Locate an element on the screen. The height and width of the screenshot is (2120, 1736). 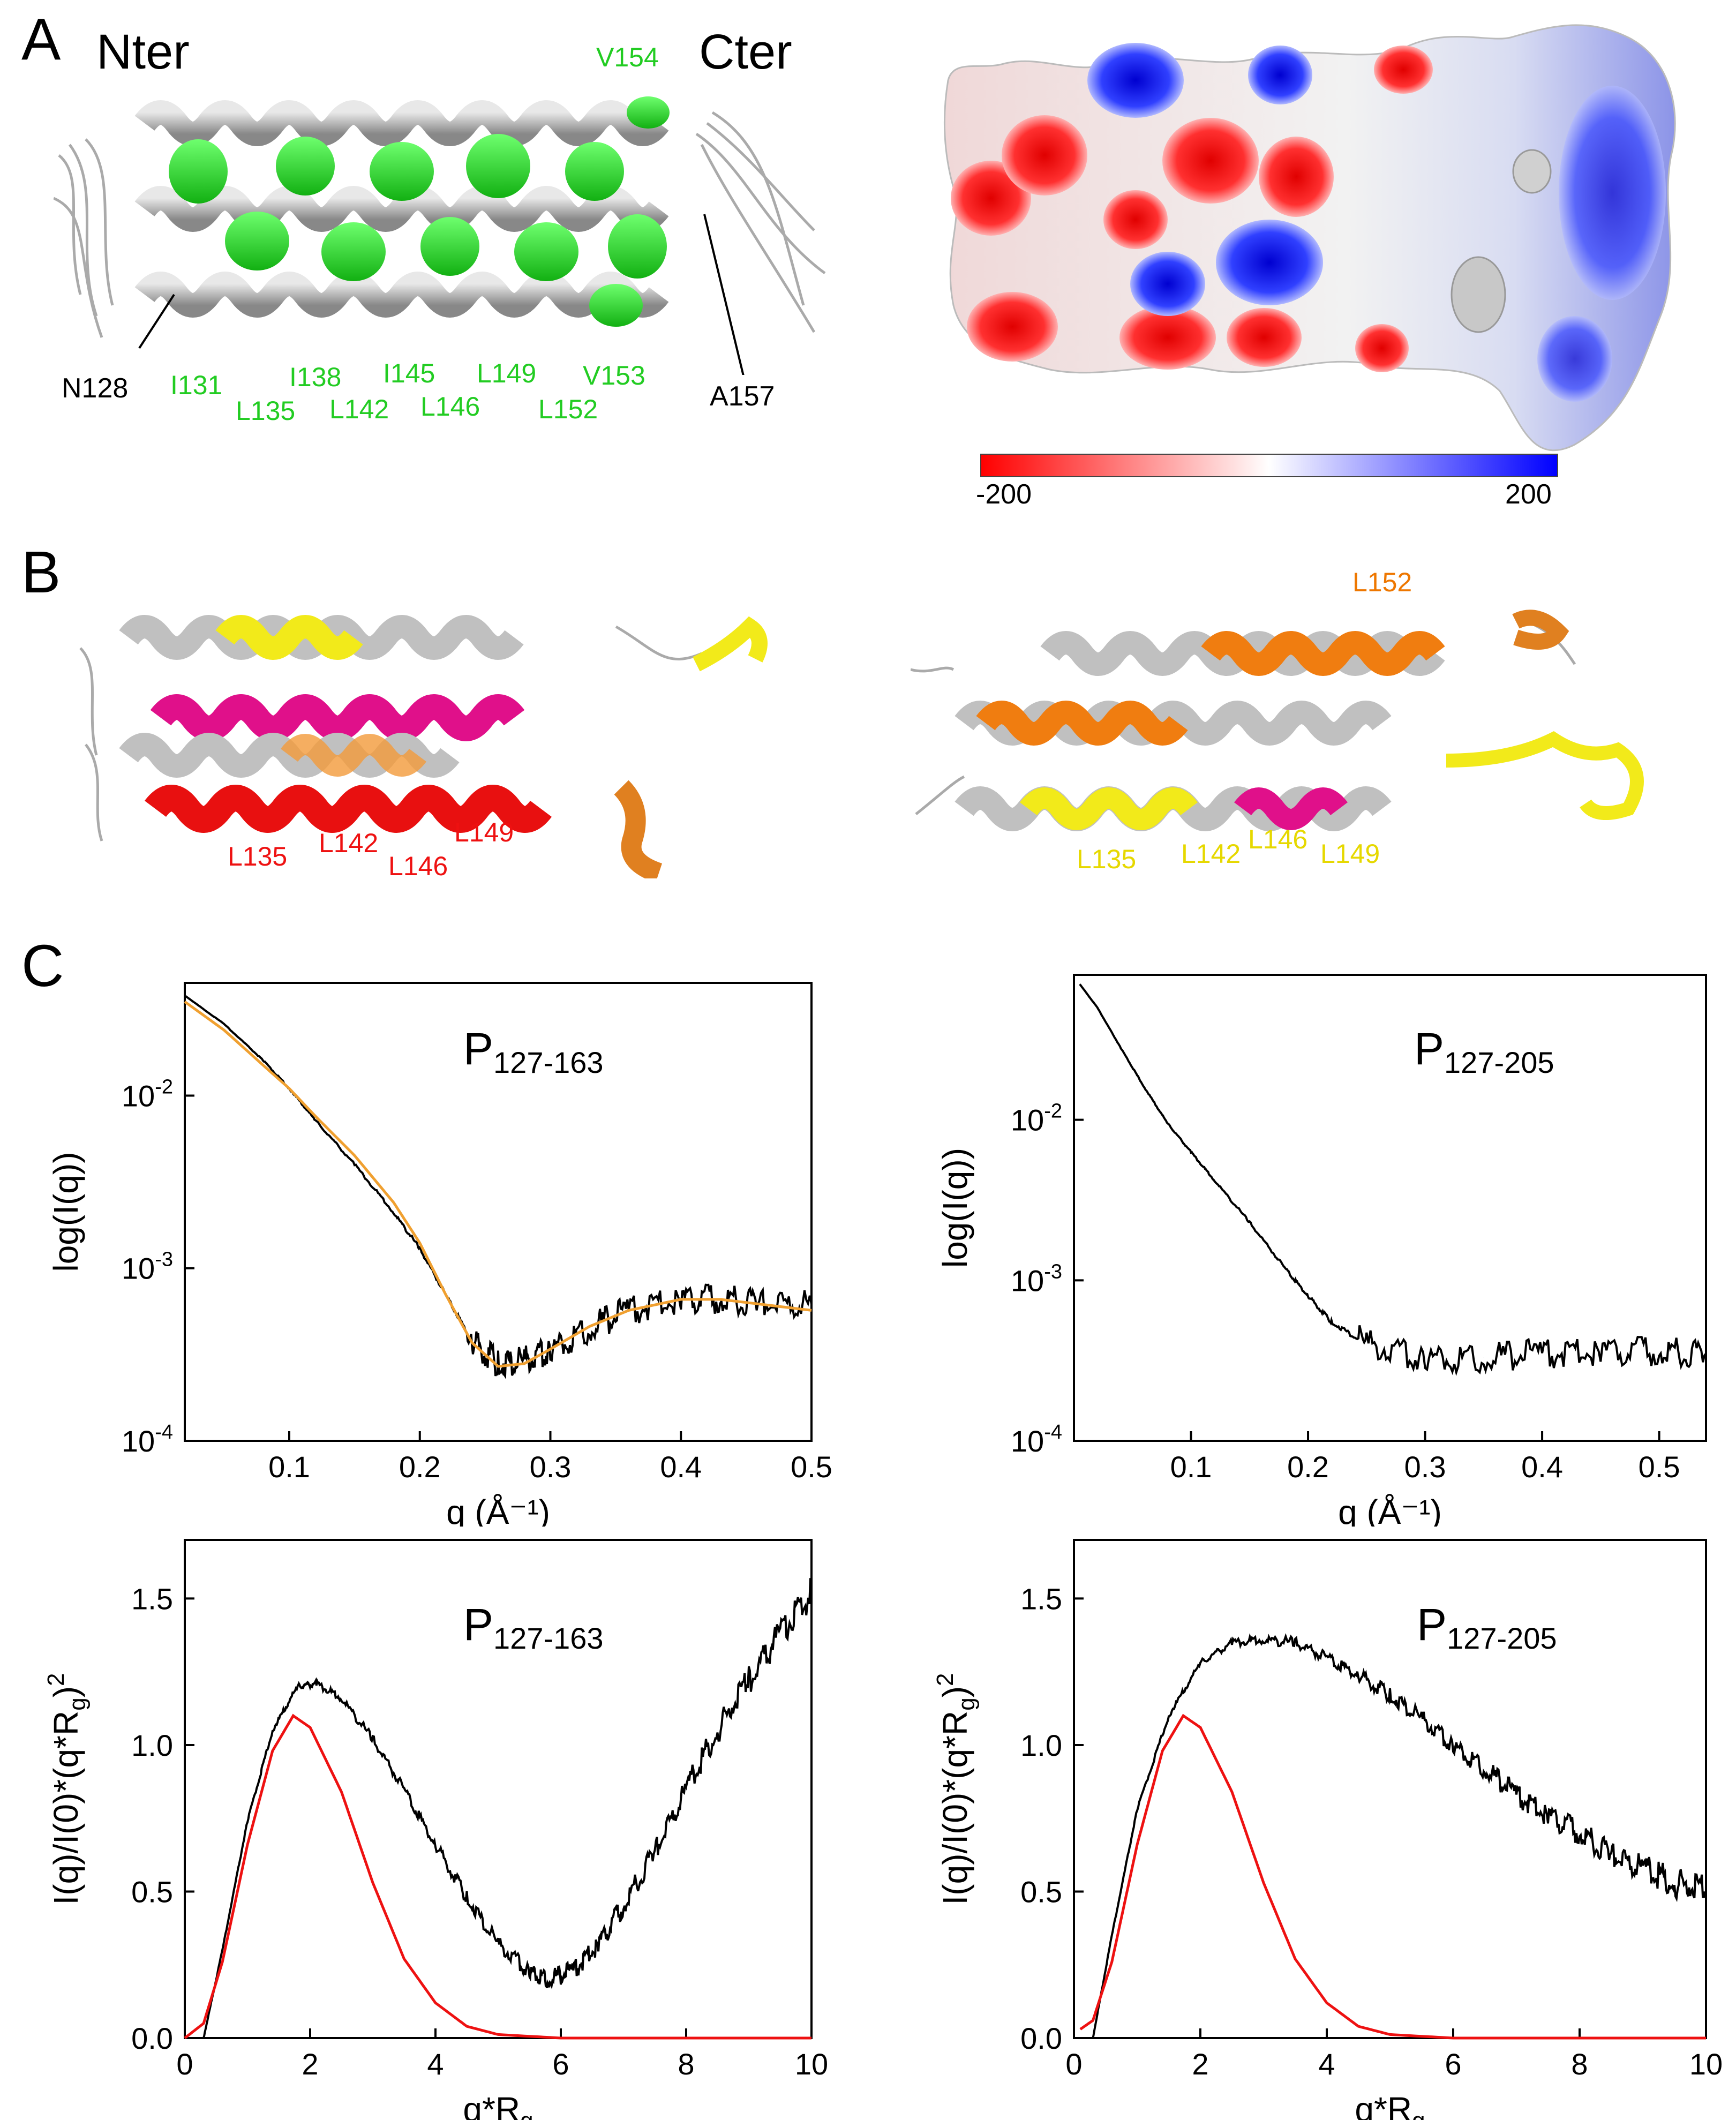
chart-title-2: P127-163 is located at coordinates (534, 1627).